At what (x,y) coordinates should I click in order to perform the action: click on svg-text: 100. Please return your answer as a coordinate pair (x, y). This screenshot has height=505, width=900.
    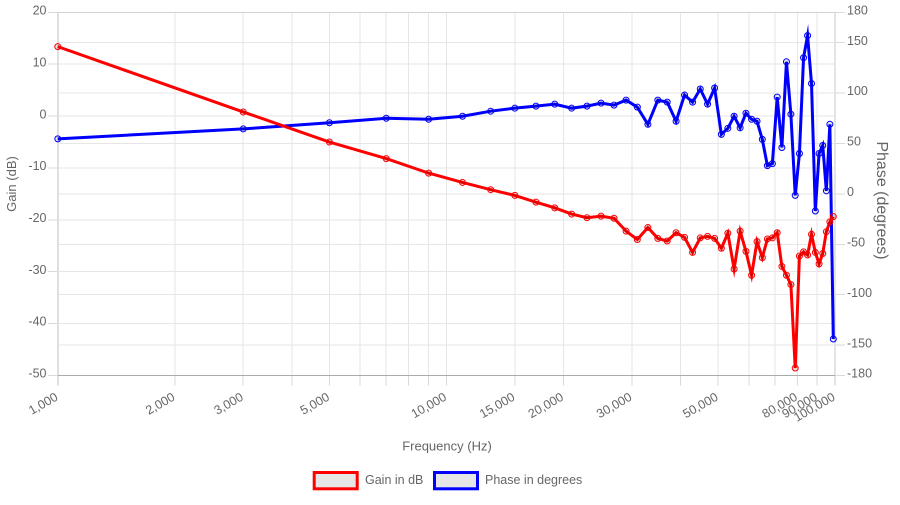
    Looking at the image, I should click on (857, 91).